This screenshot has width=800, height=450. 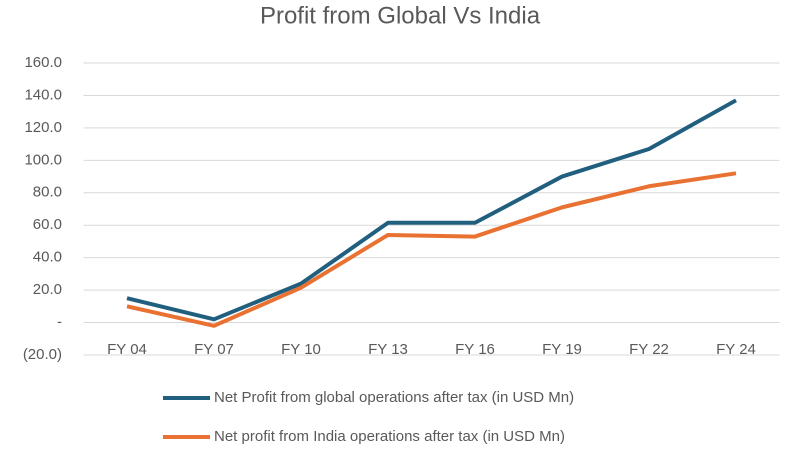 What do you see at coordinates (47, 289) in the screenshot?
I see `y-tick-label: 20.0` at bounding box center [47, 289].